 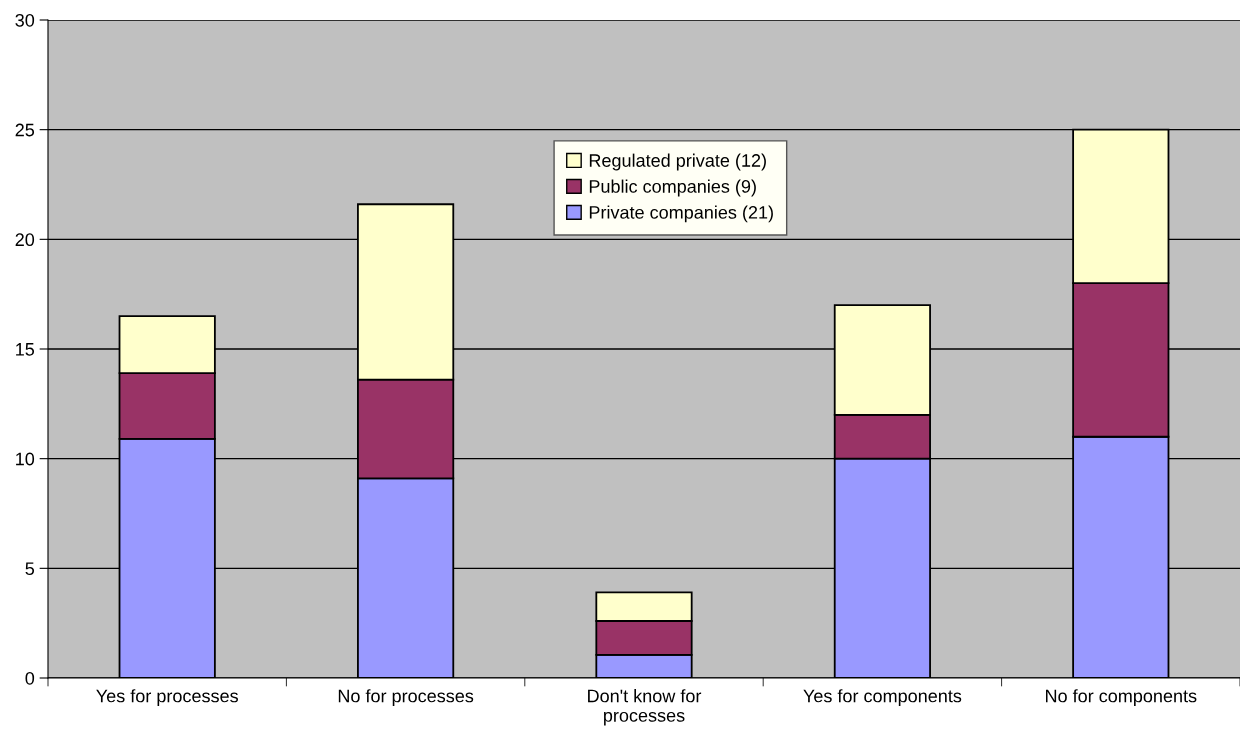 I want to click on x-tick-label: No for processes, so click(x=406, y=697).